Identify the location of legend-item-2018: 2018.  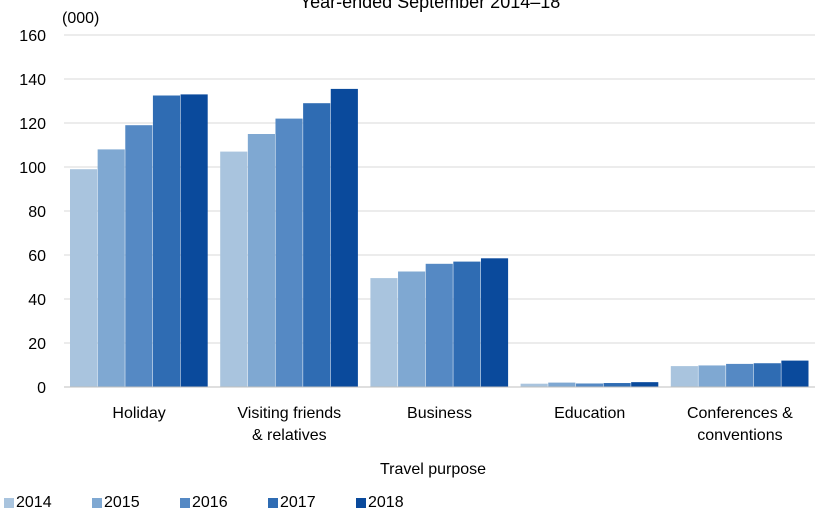
(400, 503).